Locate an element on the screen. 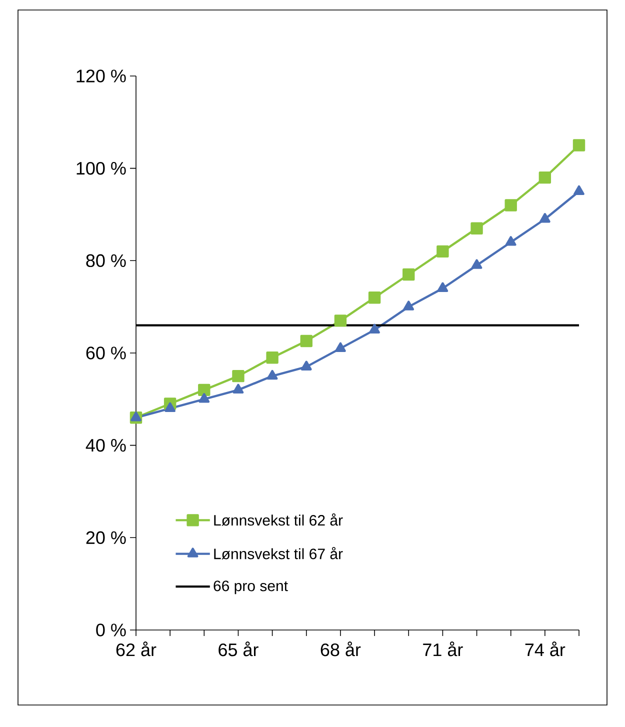 The width and height of the screenshot is (625, 727). y-tick-label: 60 % is located at coordinates (106, 353).